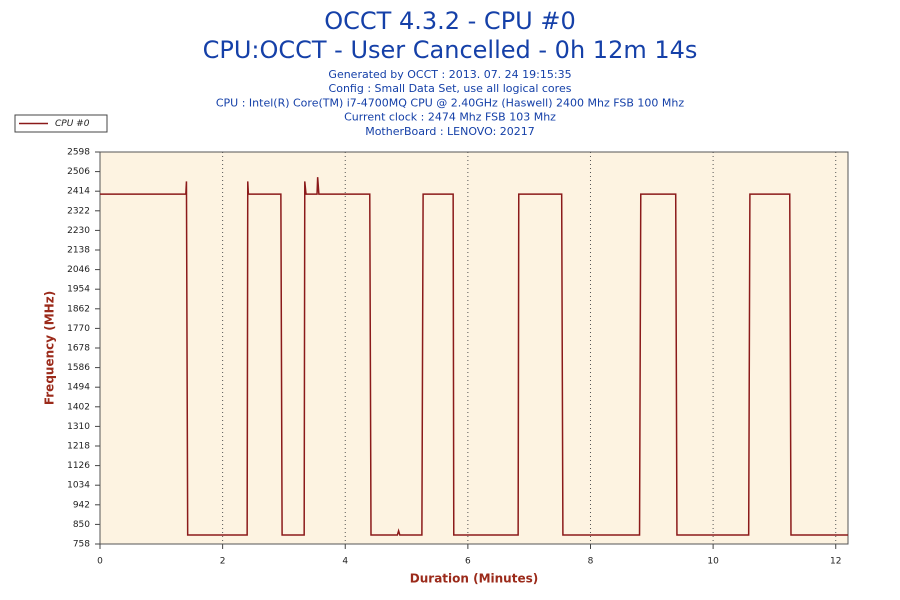 This screenshot has height=600, width=900. Describe the element at coordinates (345, 562) in the screenshot. I see `x-tick-label: 4` at that location.